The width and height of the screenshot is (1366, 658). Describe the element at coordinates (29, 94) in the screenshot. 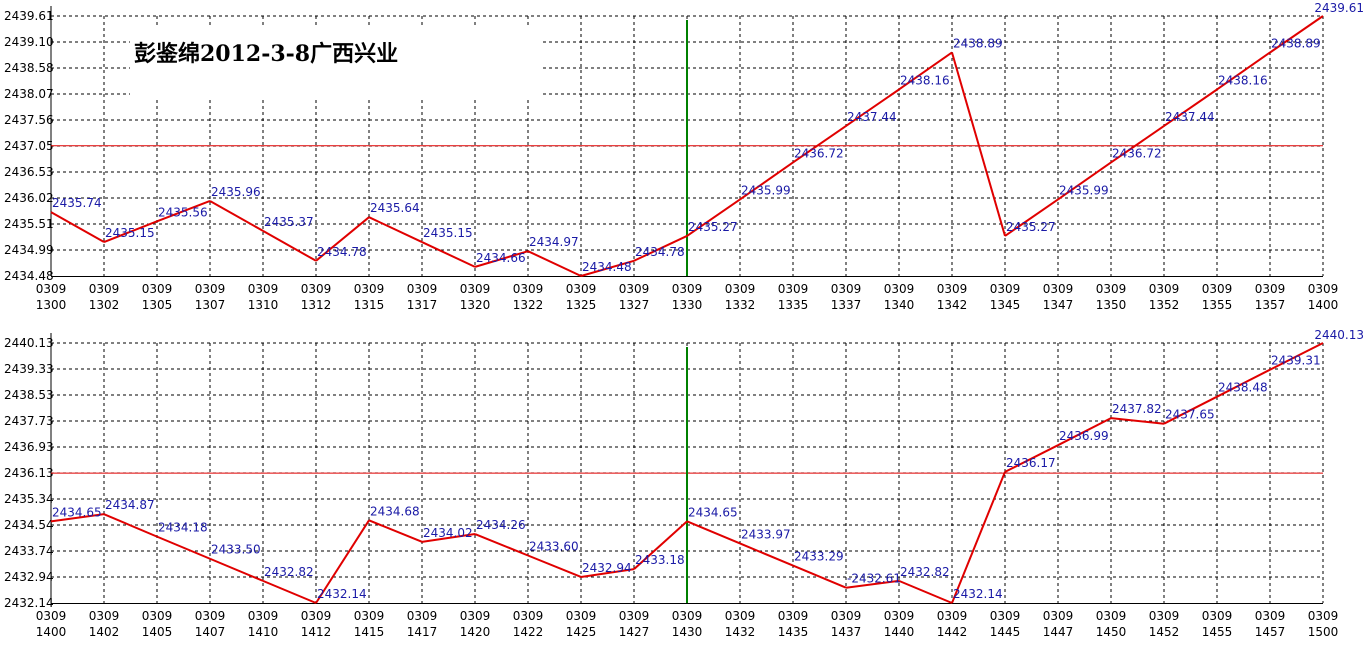

I see `y-tick-label: 2438.07` at that location.